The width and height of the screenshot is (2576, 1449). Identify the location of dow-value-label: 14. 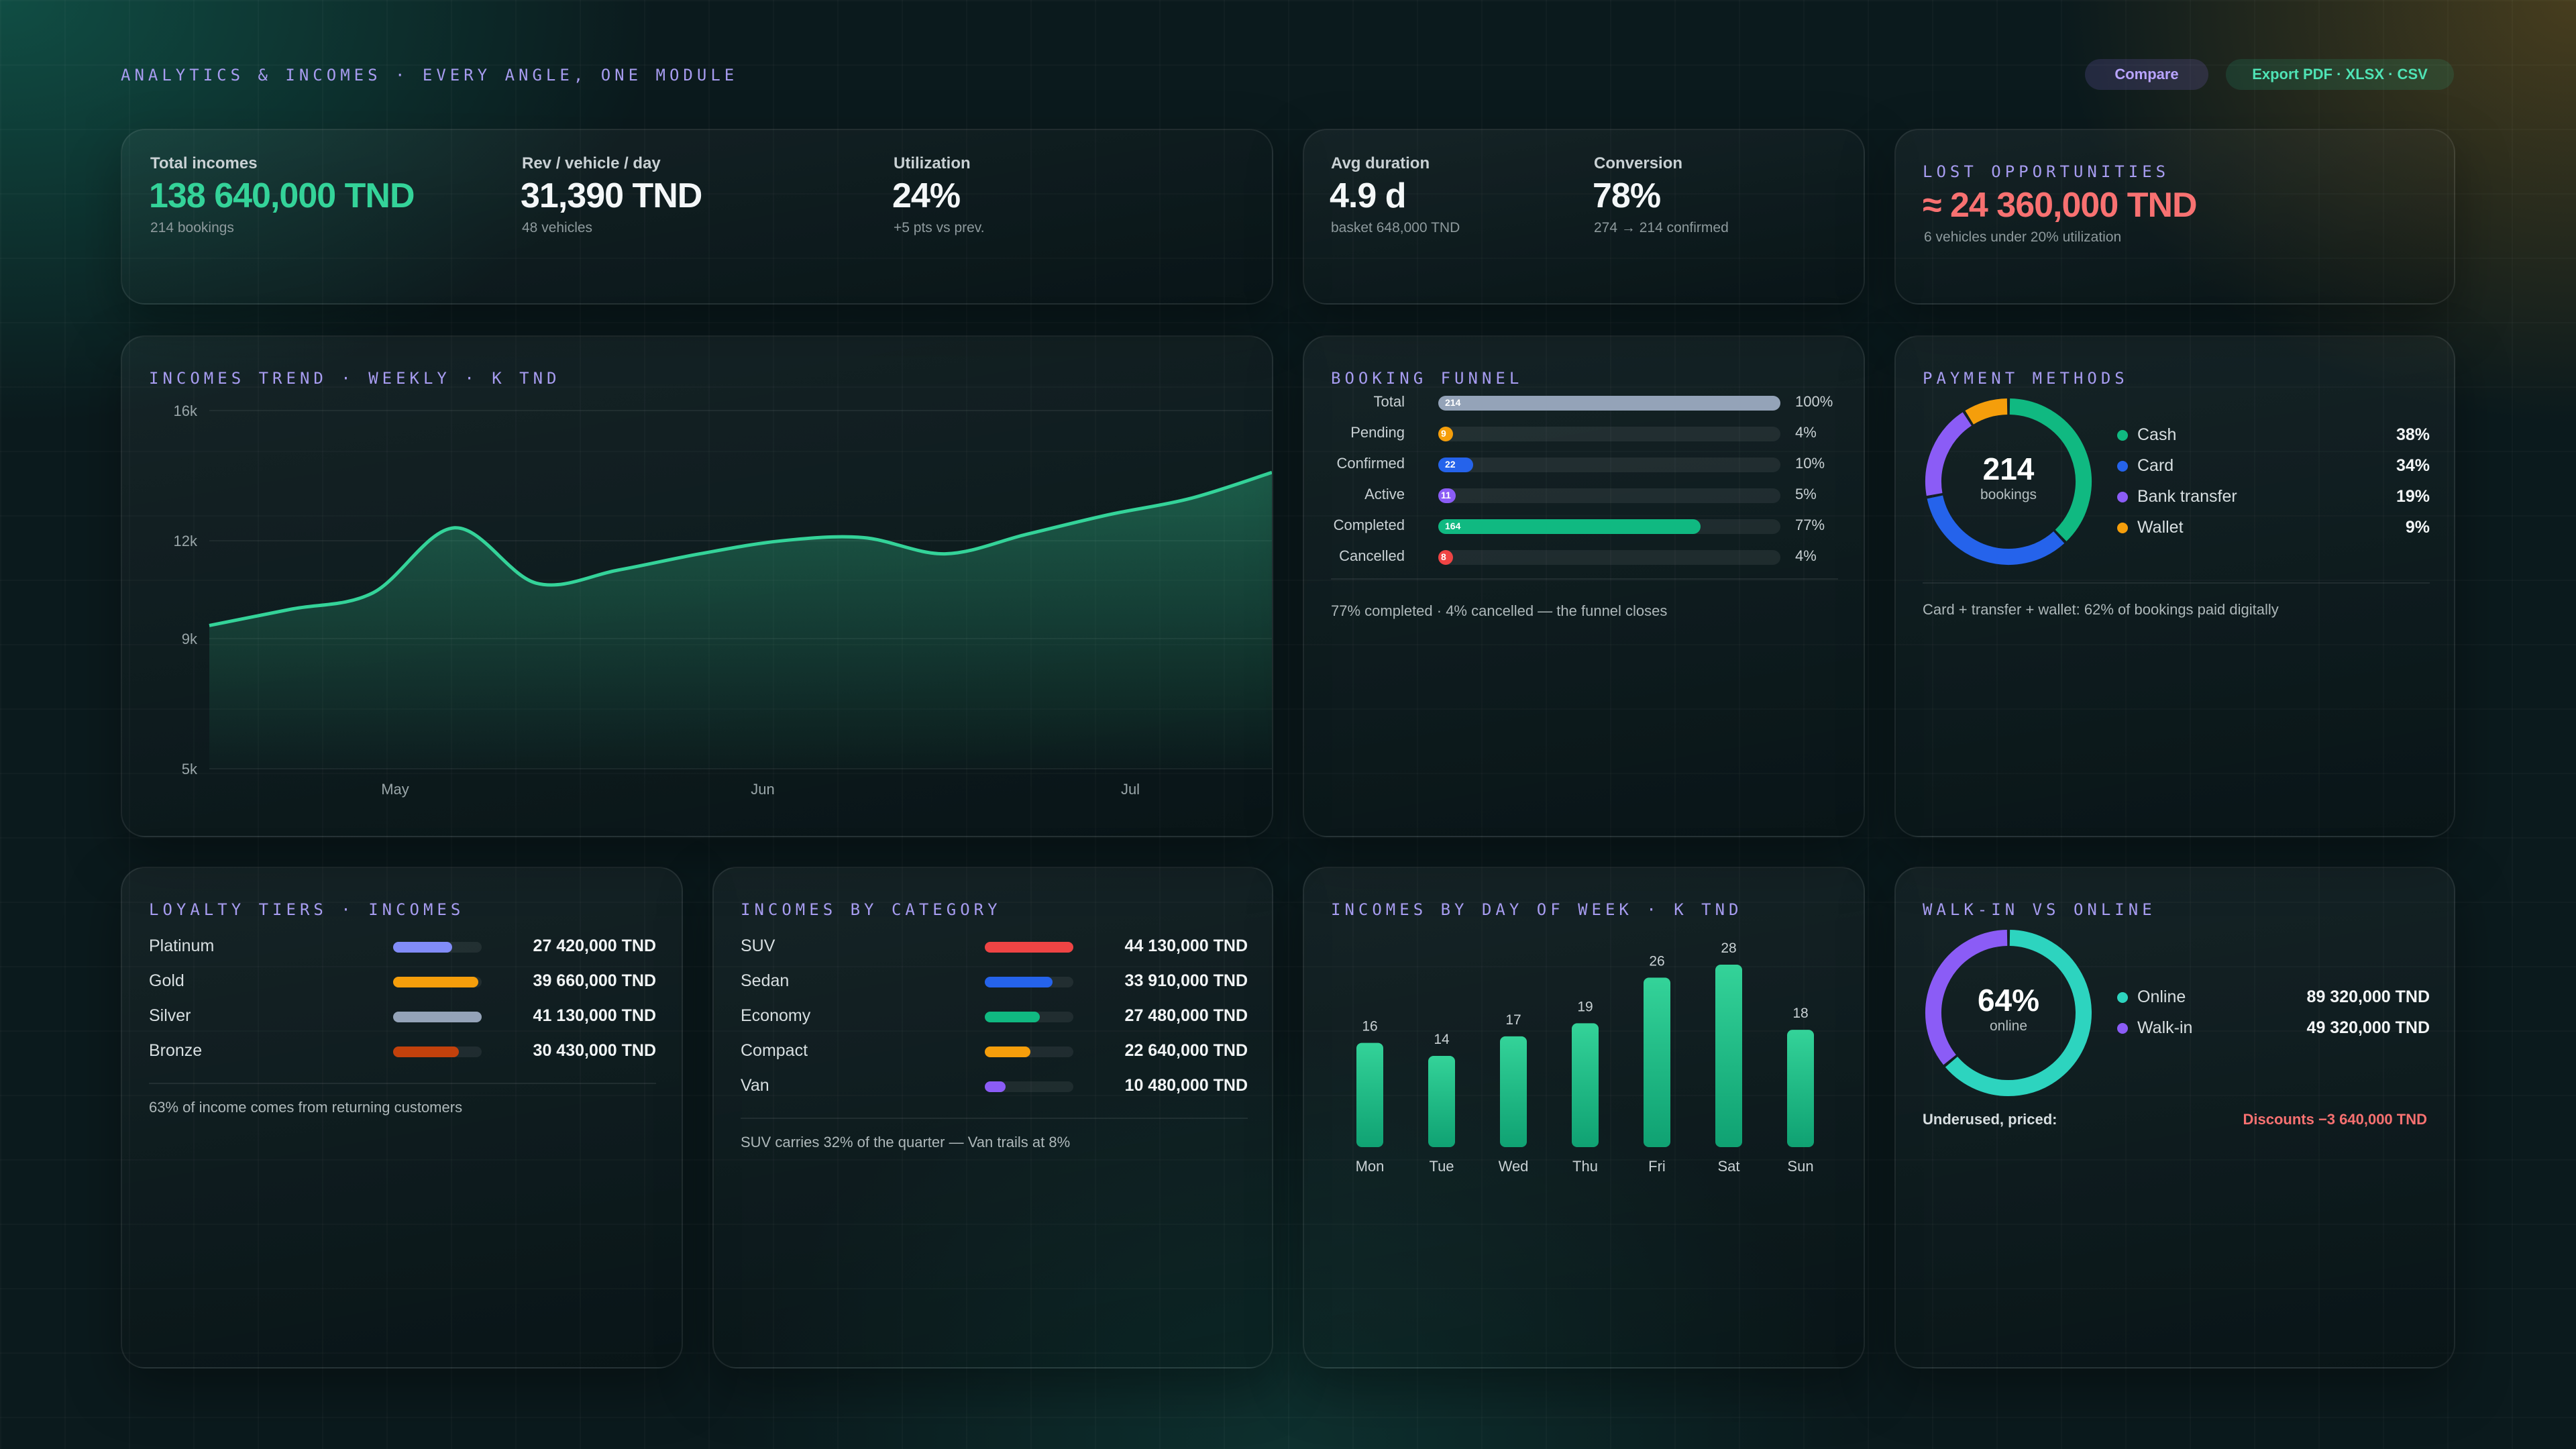
(1442, 1039).